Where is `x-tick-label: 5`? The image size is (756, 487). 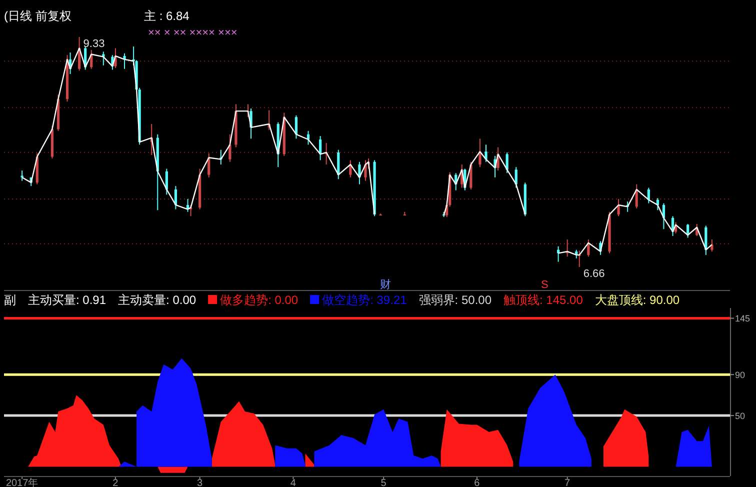 x-tick-label: 5 is located at coordinates (383, 482).